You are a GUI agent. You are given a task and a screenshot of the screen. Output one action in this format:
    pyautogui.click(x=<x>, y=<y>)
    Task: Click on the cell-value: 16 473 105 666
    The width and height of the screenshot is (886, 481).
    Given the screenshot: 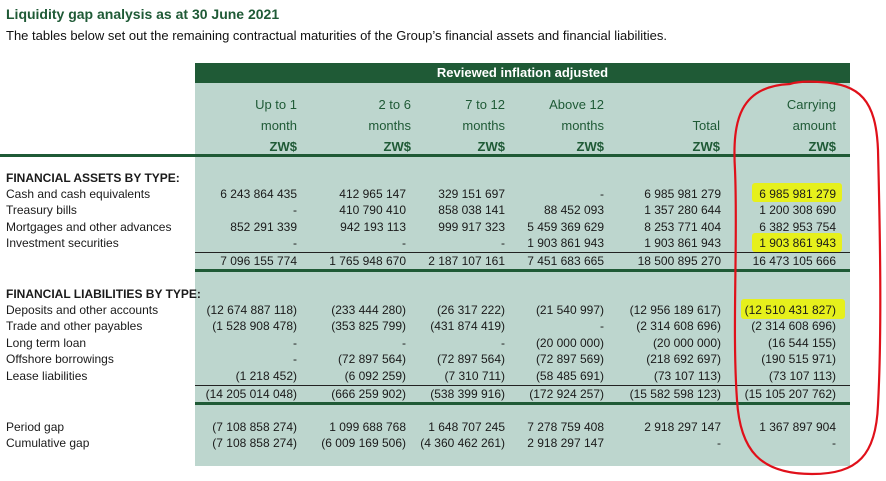 What is the action you would take?
    pyautogui.click(x=794, y=261)
    